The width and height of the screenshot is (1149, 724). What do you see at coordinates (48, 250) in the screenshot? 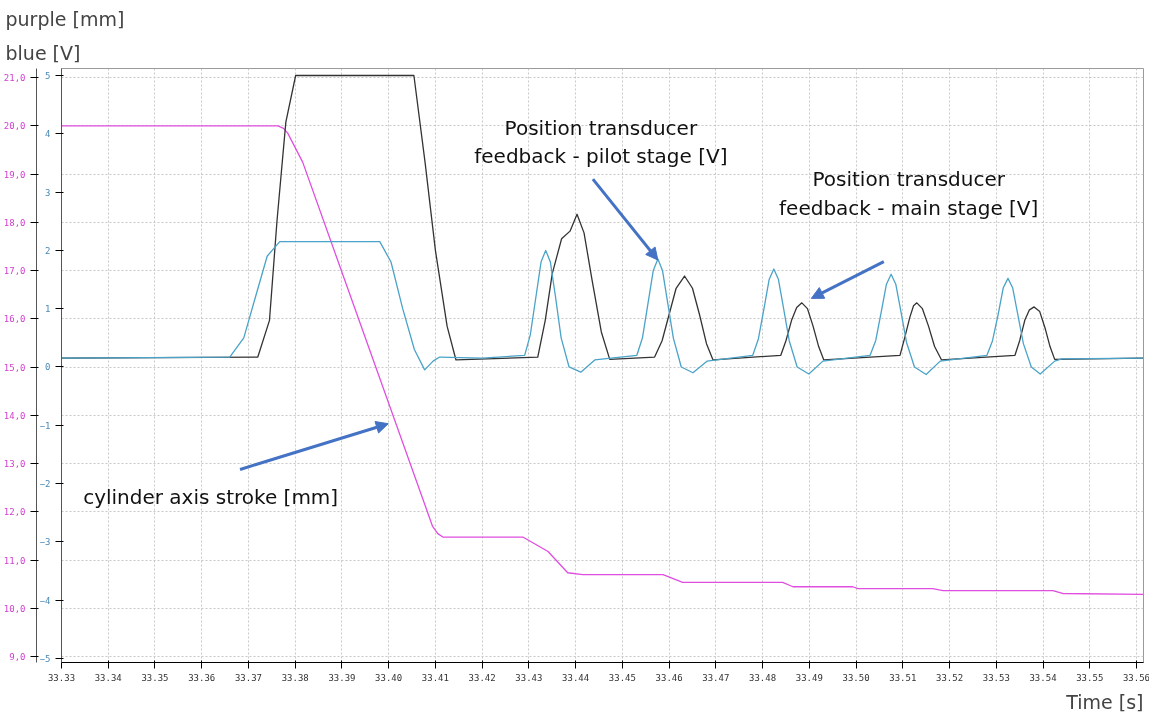
I see `y2-tick-label: 2` at bounding box center [48, 250].